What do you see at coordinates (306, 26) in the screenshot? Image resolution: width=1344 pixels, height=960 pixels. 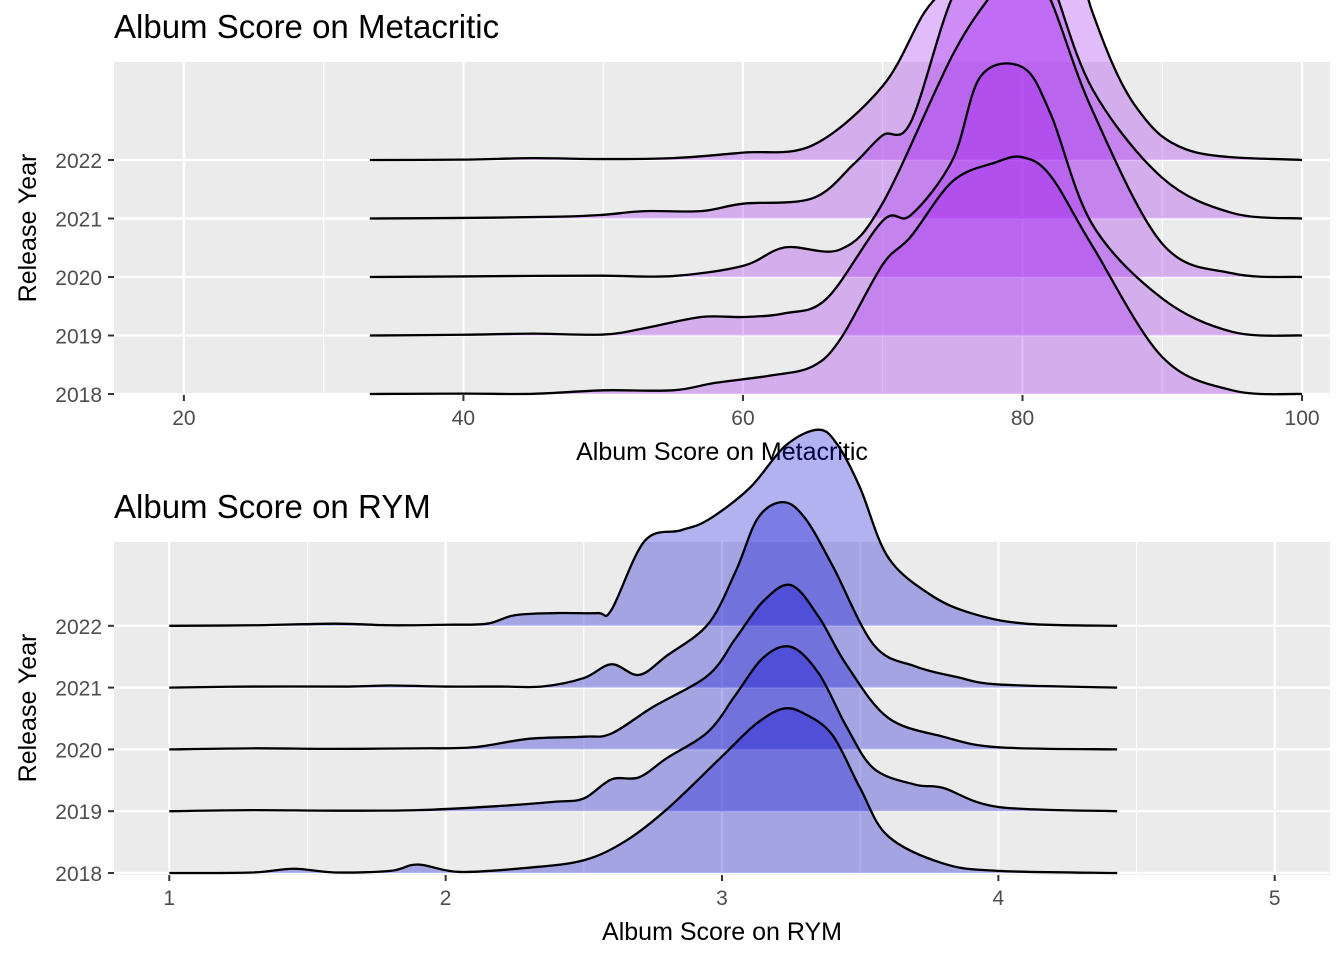 I see `metacritic-chart-title: Album Score on Metacritic` at bounding box center [306, 26].